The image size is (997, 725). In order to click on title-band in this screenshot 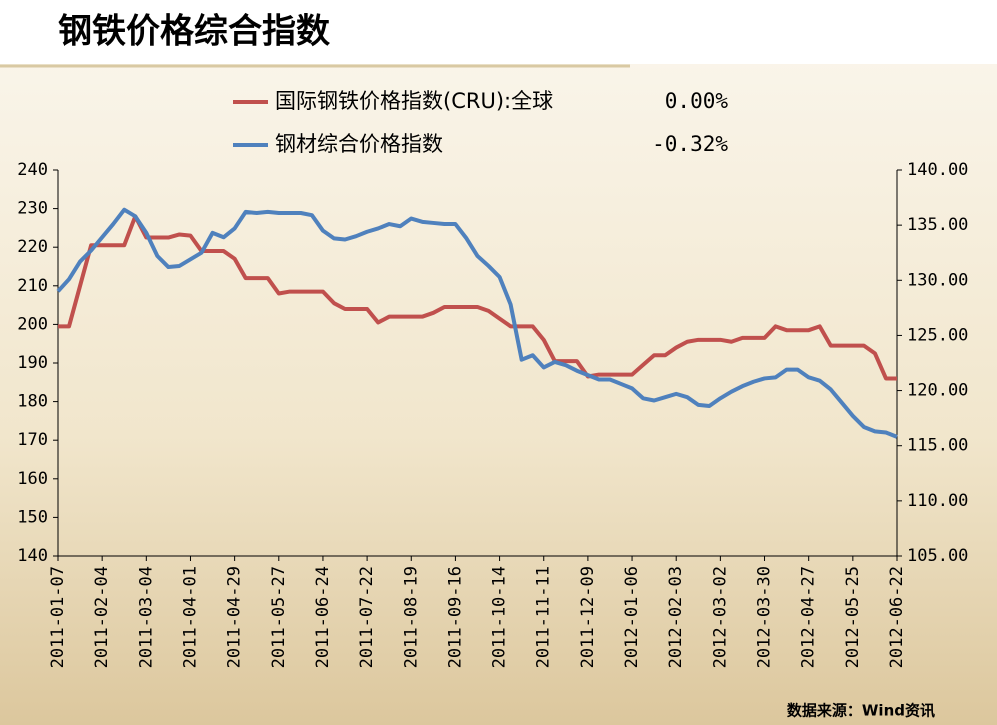, I will do `click(498, 32)`.